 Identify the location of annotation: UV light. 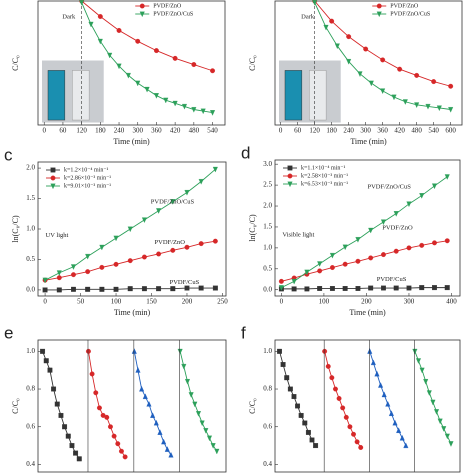
(57, 235).